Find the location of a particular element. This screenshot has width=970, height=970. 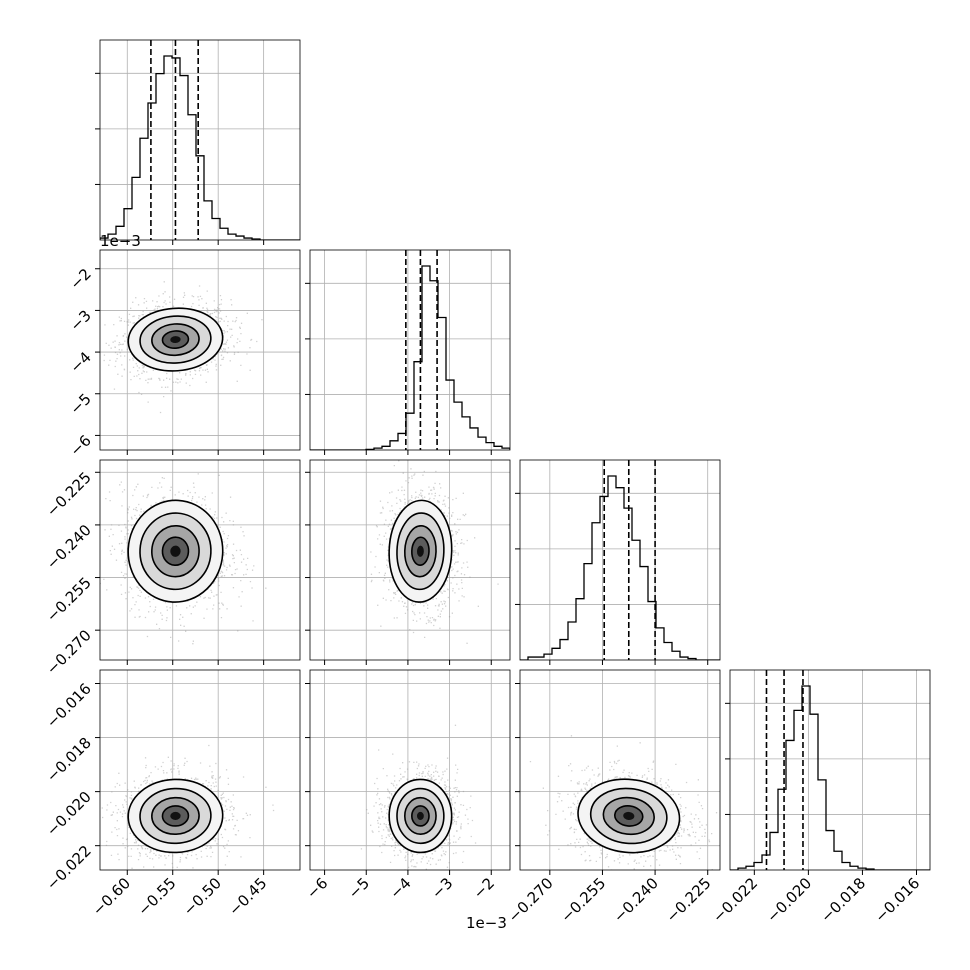

y-tick-label: −5 is located at coordinates (80, 404).